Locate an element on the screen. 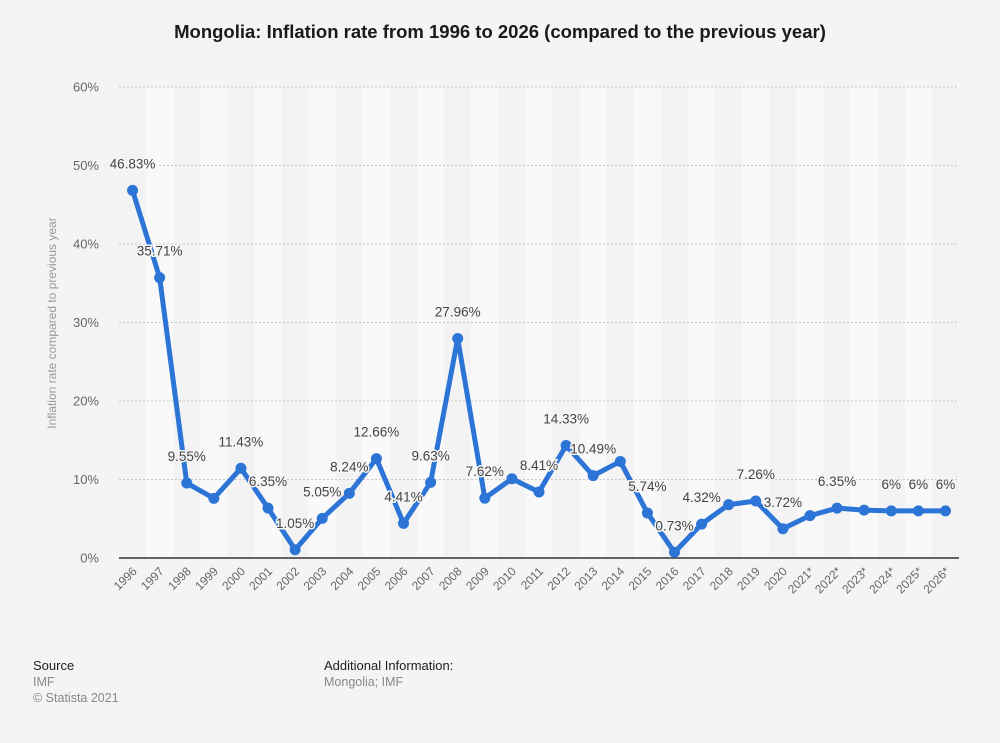 The height and width of the screenshot is (743, 1000). x-tick-label: 2015 is located at coordinates (640, 578).